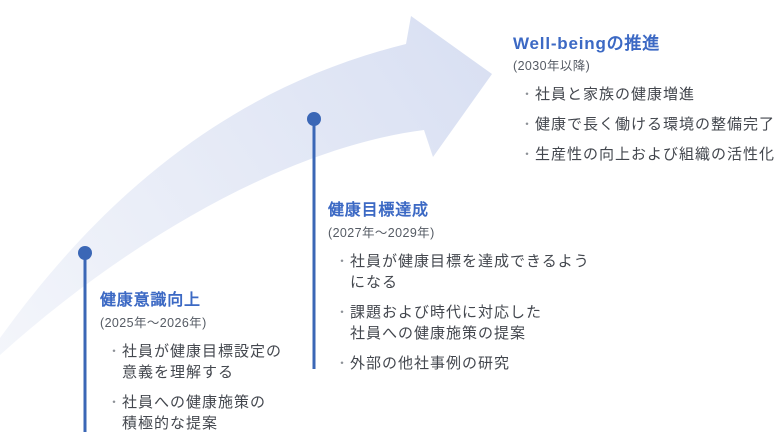 The height and width of the screenshot is (434, 780). I want to click on milestone-period: (2030年以降), so click(552, 66).